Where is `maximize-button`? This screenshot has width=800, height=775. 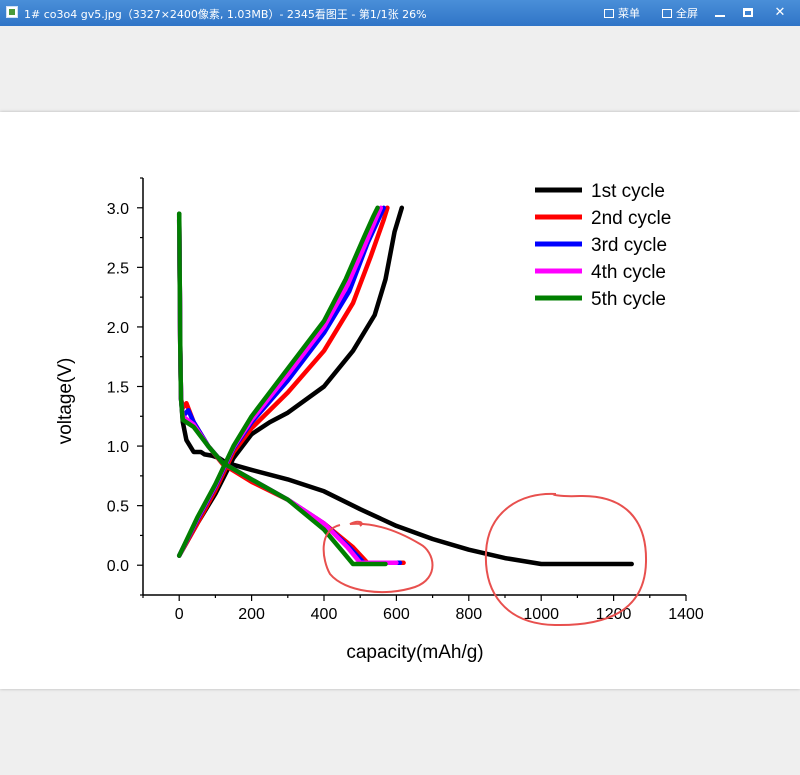 maximize-button is located at coordinates (748, 13).